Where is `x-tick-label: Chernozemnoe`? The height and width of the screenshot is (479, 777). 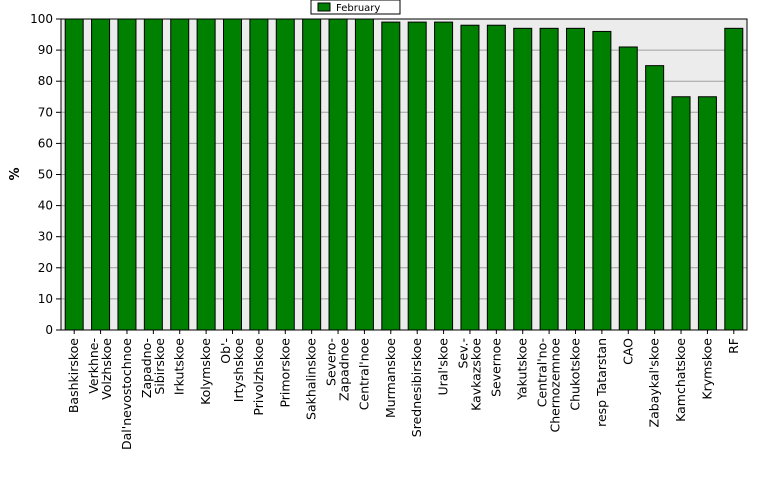 x-tick-label: Chernozemnoe is located at coordinates (555, 385).